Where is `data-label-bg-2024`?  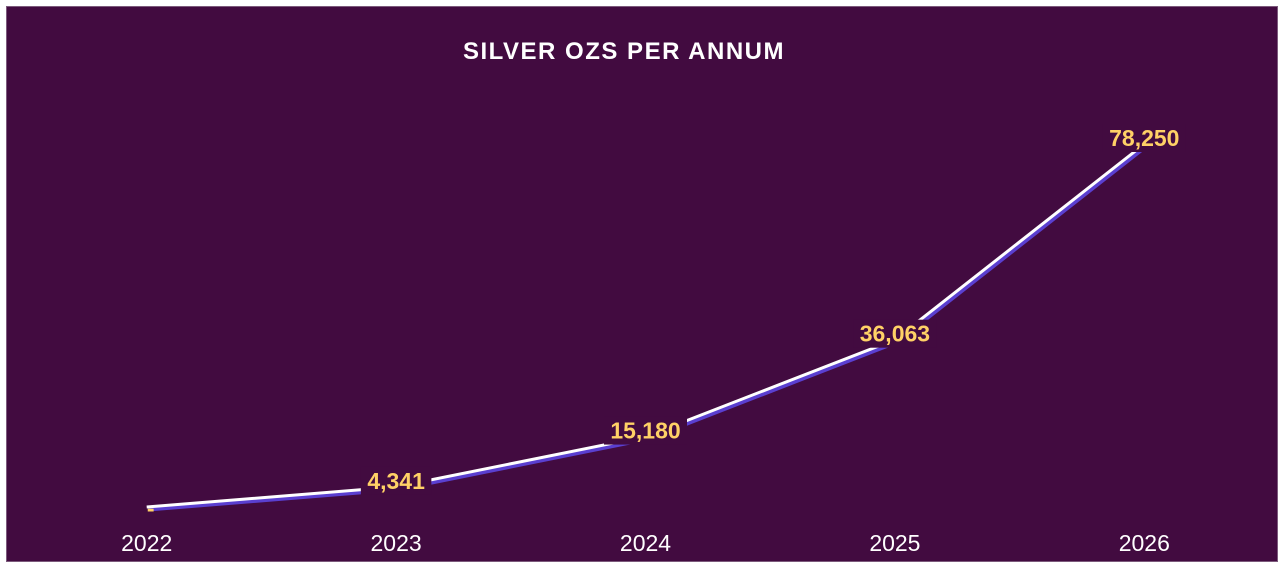 data-label-bg-2024 is located at coordinates (645, 430).